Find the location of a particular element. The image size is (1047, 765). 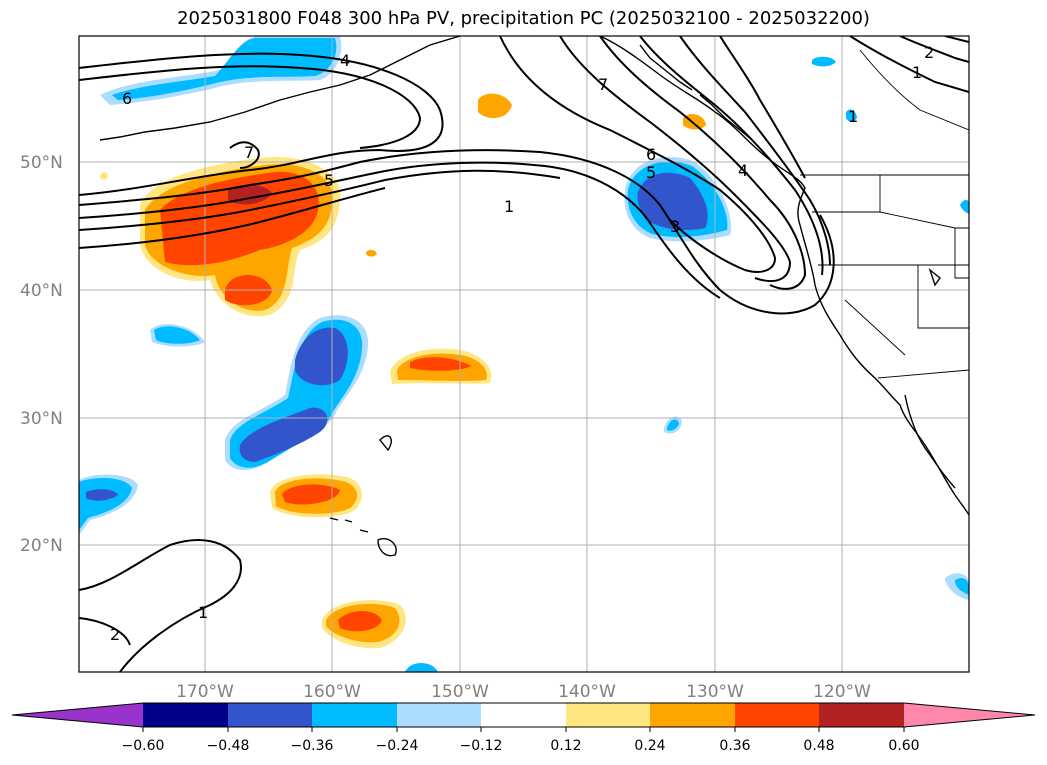

lat-label: 30°N is located at coordinates (41, 419).